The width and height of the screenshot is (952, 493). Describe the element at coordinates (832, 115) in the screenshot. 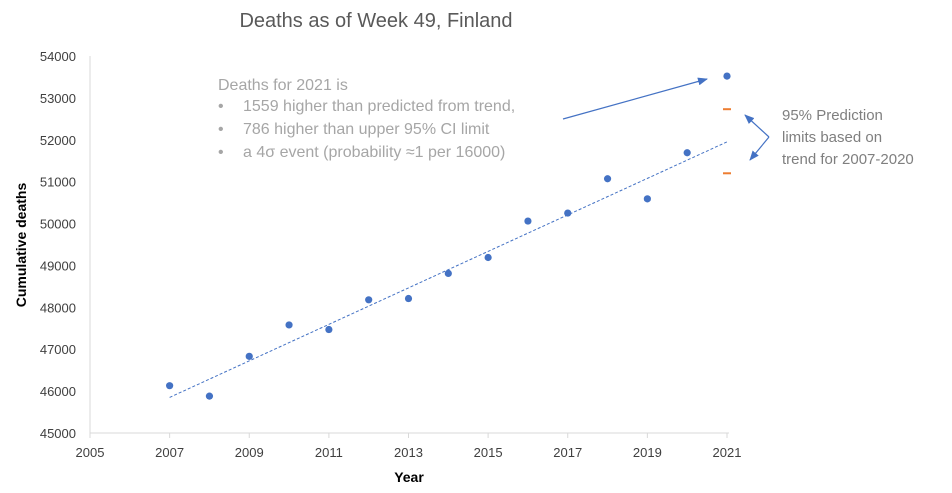

I see `side-note-line-1: 95% Prediction` at that location.